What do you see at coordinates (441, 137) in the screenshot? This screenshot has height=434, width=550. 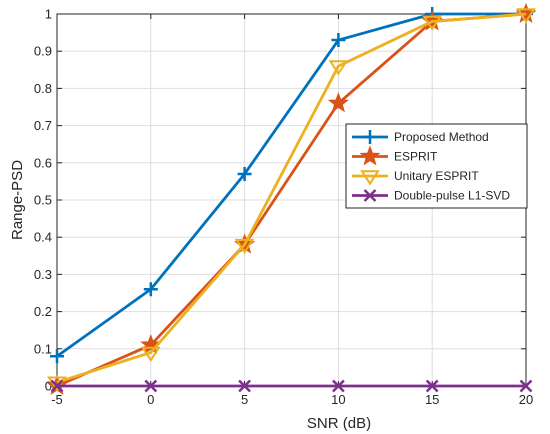 I see `legend-label: Proposed Method` at bounding box center [441, 137].